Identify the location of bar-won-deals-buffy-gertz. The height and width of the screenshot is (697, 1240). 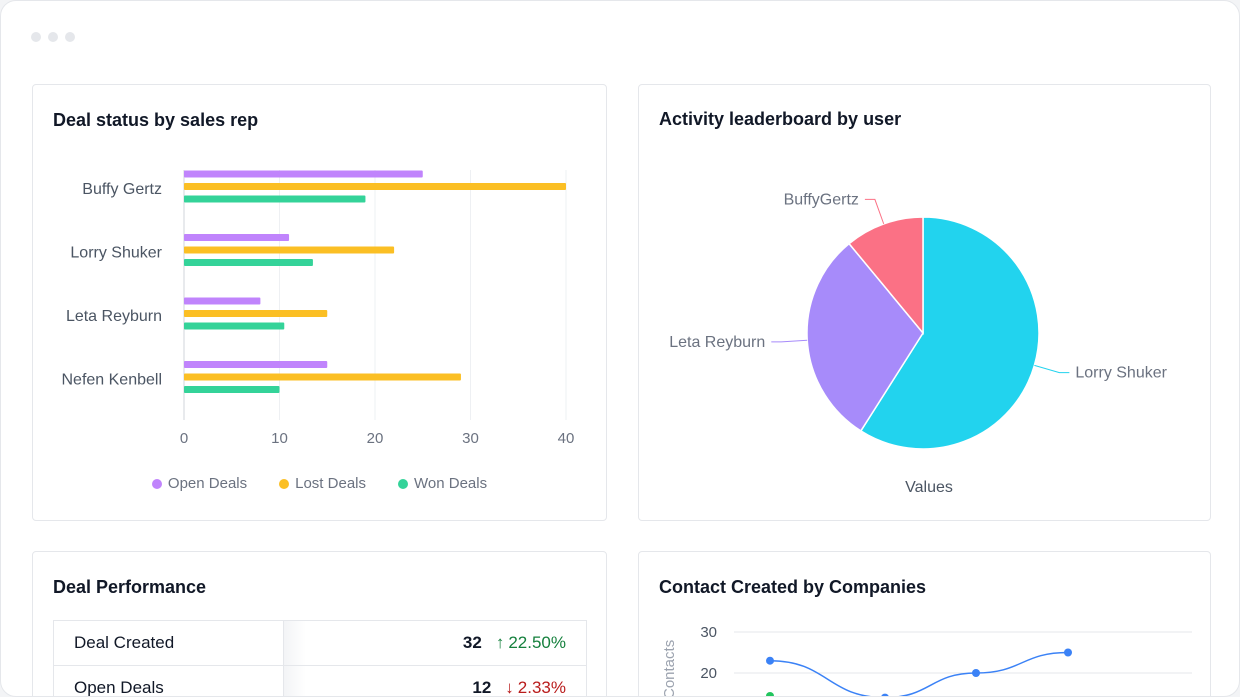
(275, 199).